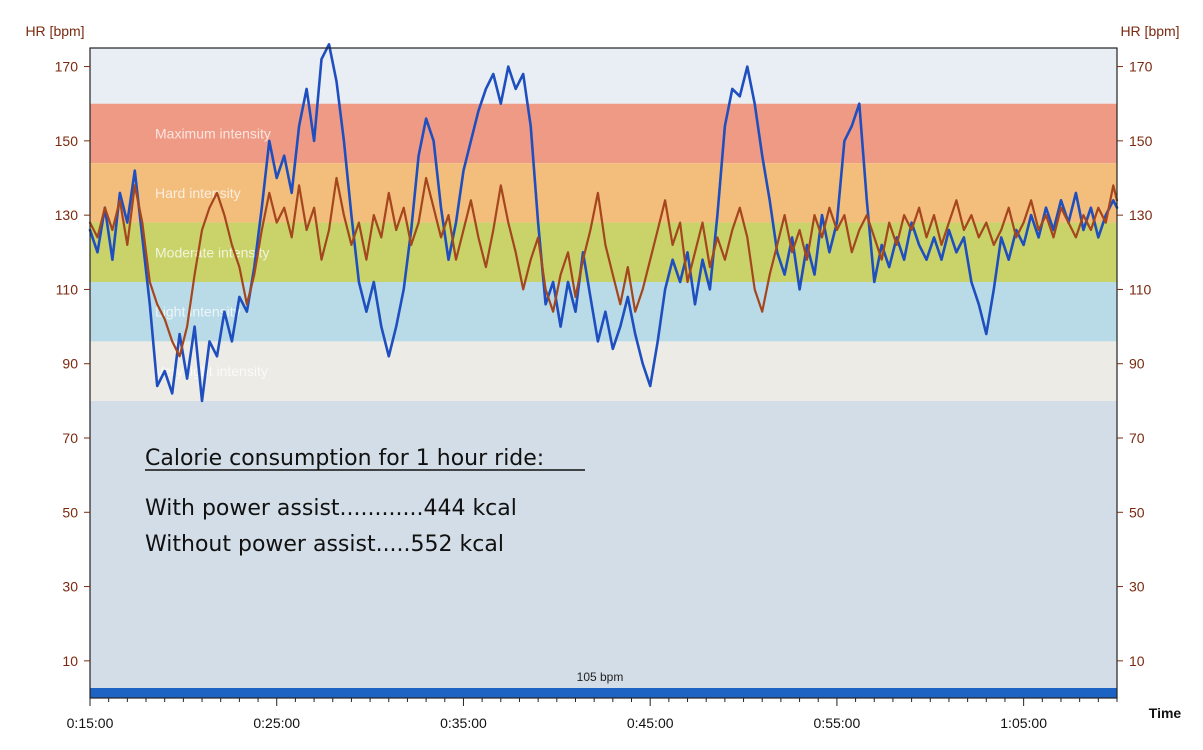  Describe the element at coordinates (1165, 713) in the screenshot. I see `x-axis-title: Time` at that location.